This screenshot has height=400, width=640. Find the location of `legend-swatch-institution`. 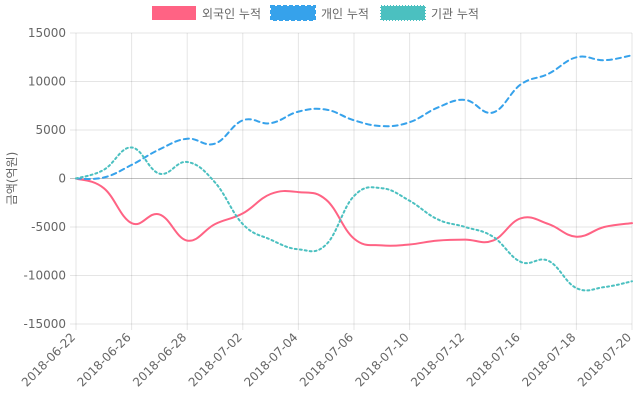

legend-swatch-institution is located at coordinates (403, 13).